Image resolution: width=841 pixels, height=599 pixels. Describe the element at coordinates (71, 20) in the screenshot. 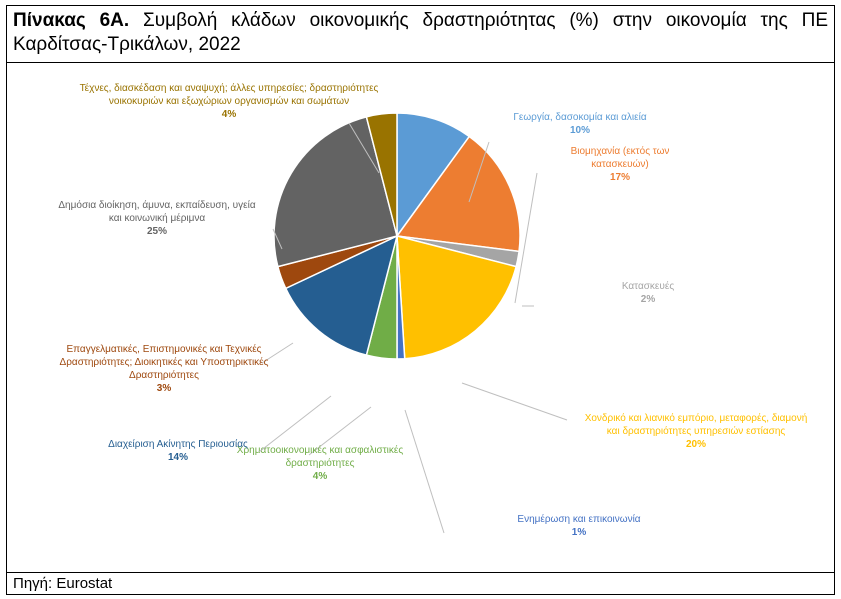

I see `table-number: Πίνακας 6Α.` at that location.